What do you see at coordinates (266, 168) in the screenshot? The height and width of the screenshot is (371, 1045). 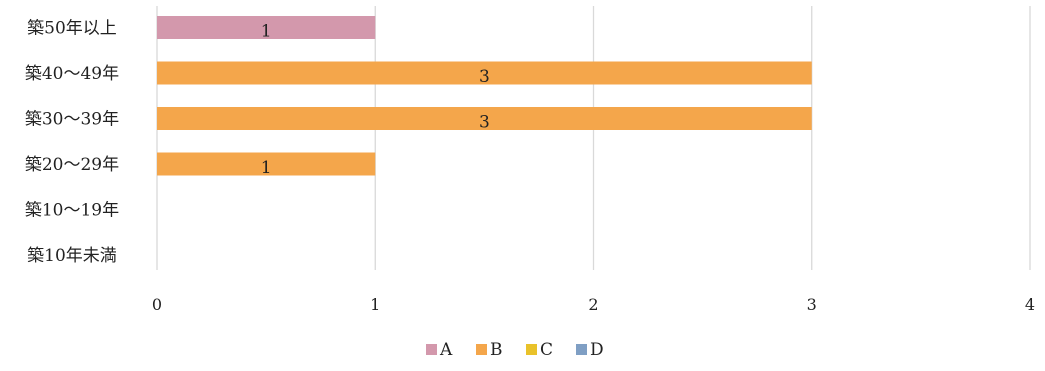 I see `data-label-B-3: 1` at bounding box center [266, 168].